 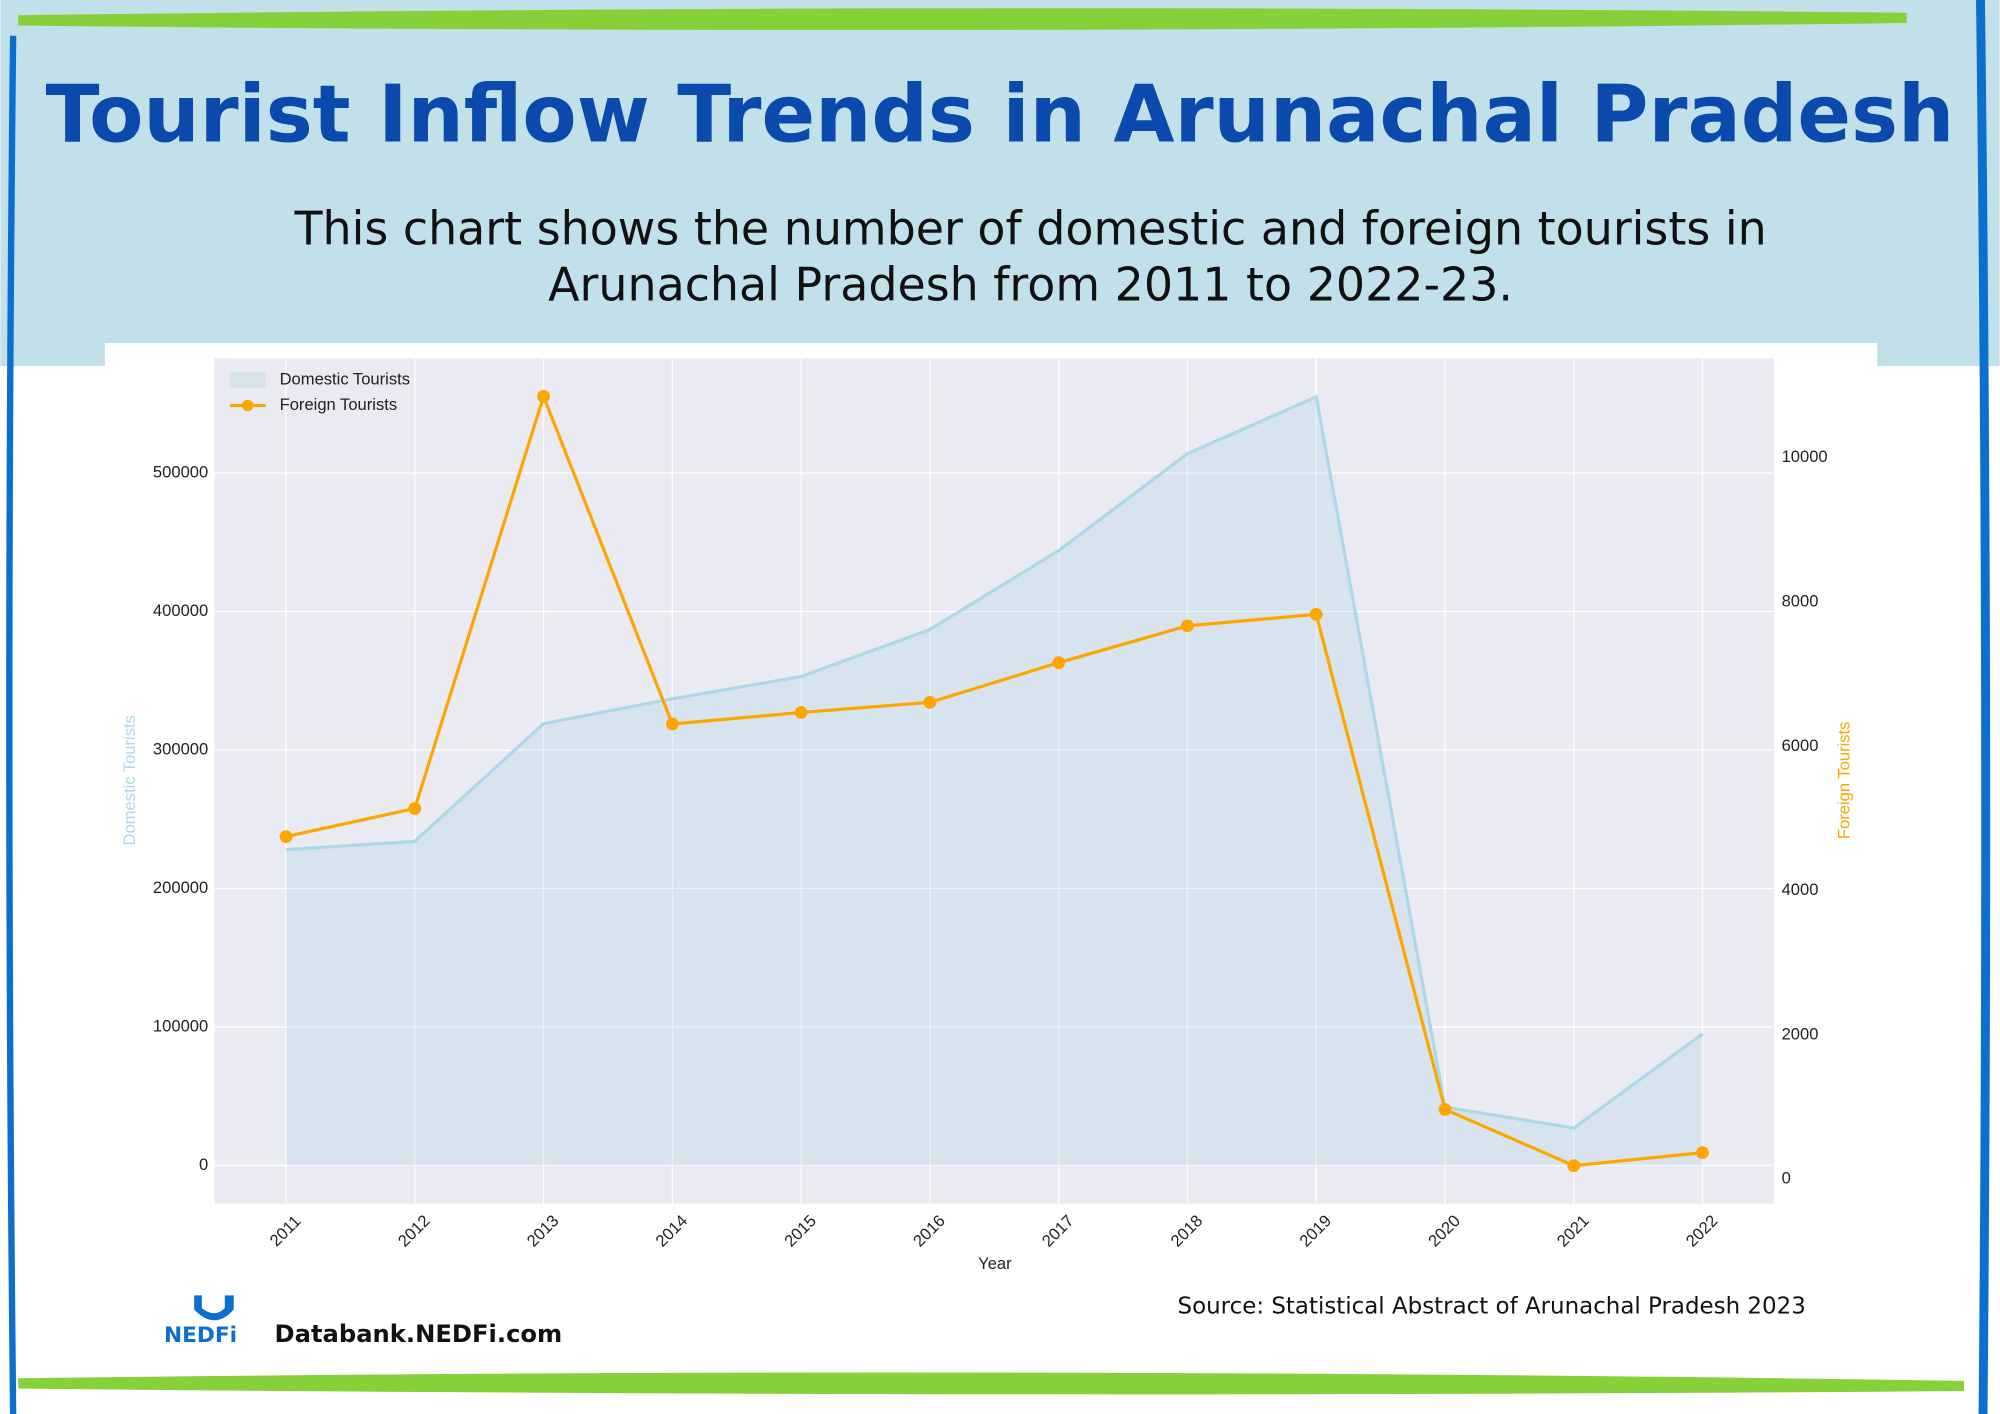 What do you see at coordinates (962, 19) in the screenshot?
I see `top-stripe` at bounding box center [962, 19].